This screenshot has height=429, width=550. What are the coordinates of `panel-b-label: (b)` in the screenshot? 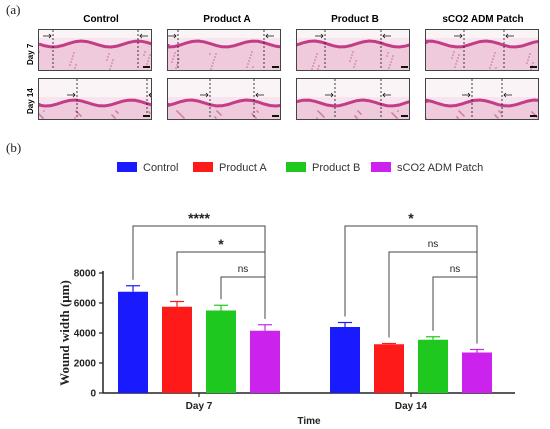 It's located at (14, 147).